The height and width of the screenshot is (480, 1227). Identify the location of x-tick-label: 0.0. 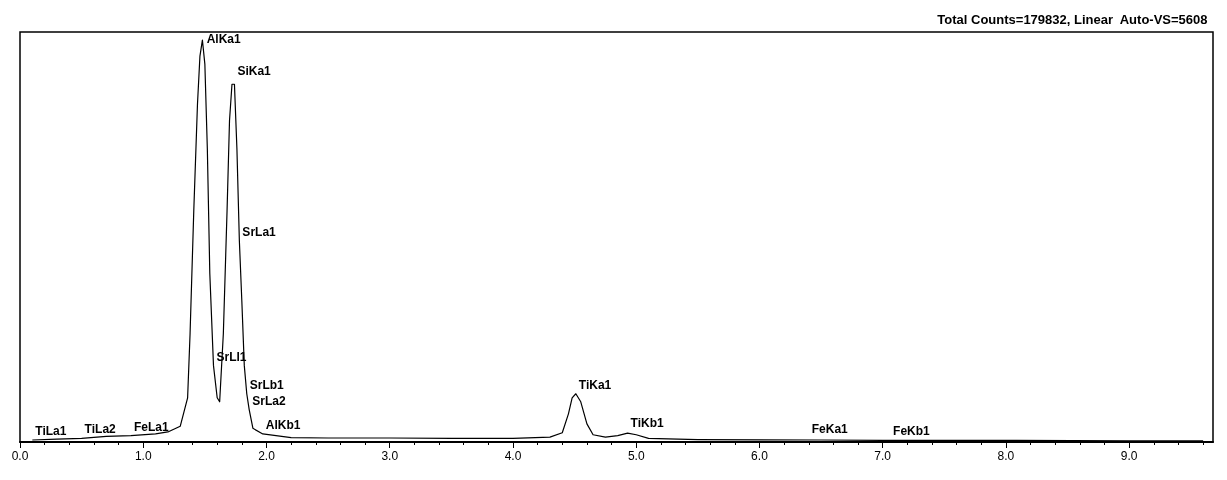
(20, 456).